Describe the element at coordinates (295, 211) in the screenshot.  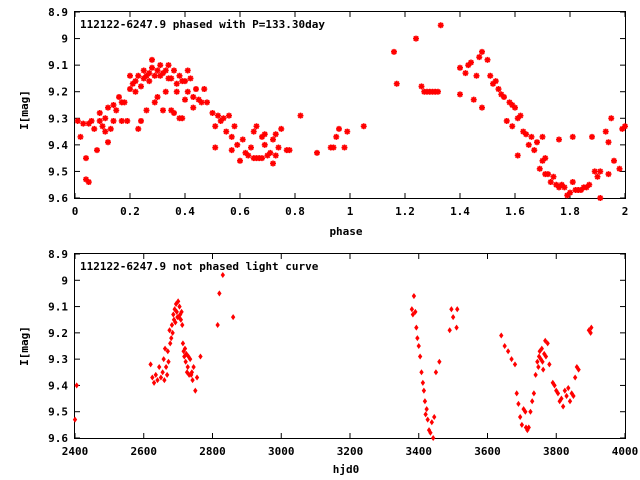
I see `phased-x-tick-label: 0.8` at that location.